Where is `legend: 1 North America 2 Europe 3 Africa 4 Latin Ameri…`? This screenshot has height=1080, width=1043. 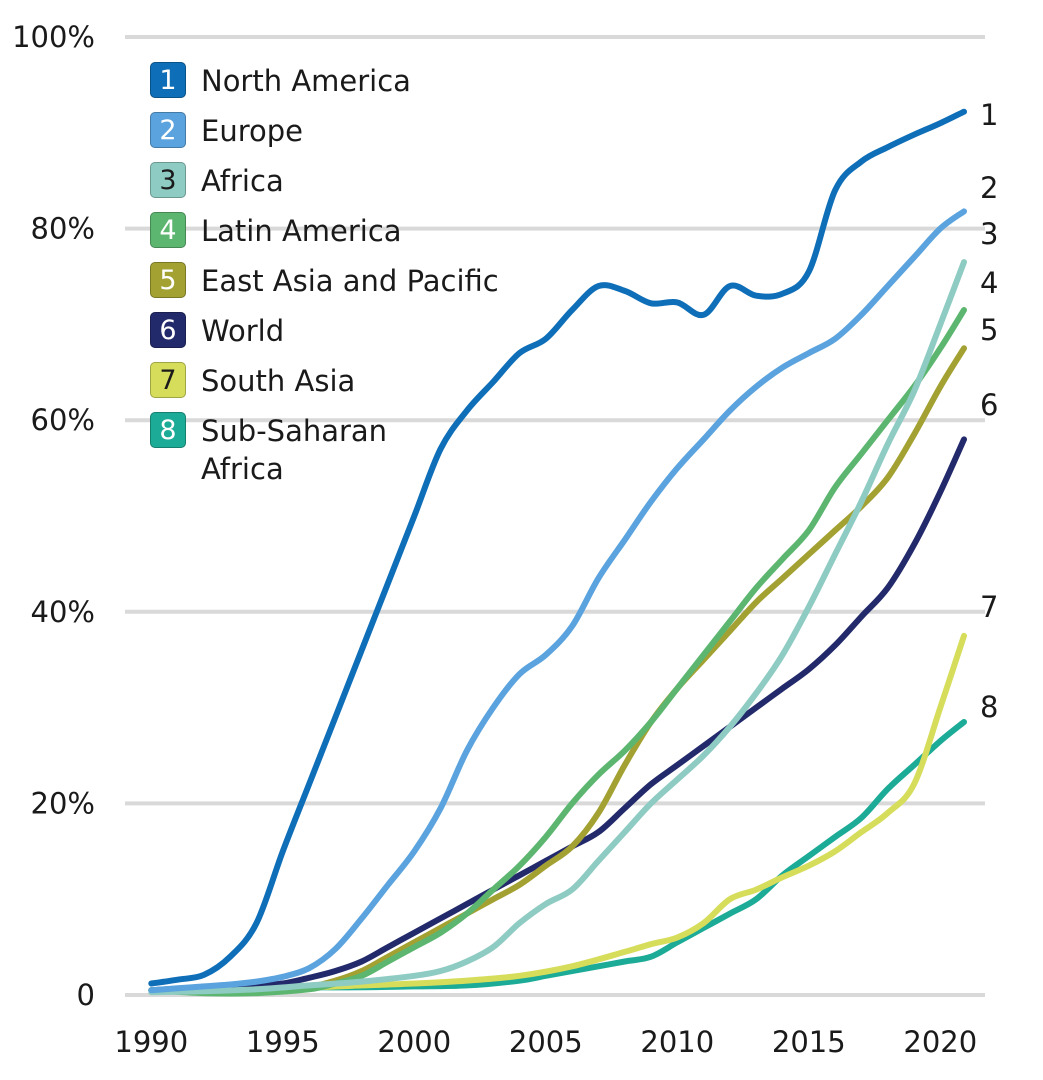 legend: 1 North America 2 Europe 3 Africa 4 Latin Ameri… is located at coordinates (340, 281).